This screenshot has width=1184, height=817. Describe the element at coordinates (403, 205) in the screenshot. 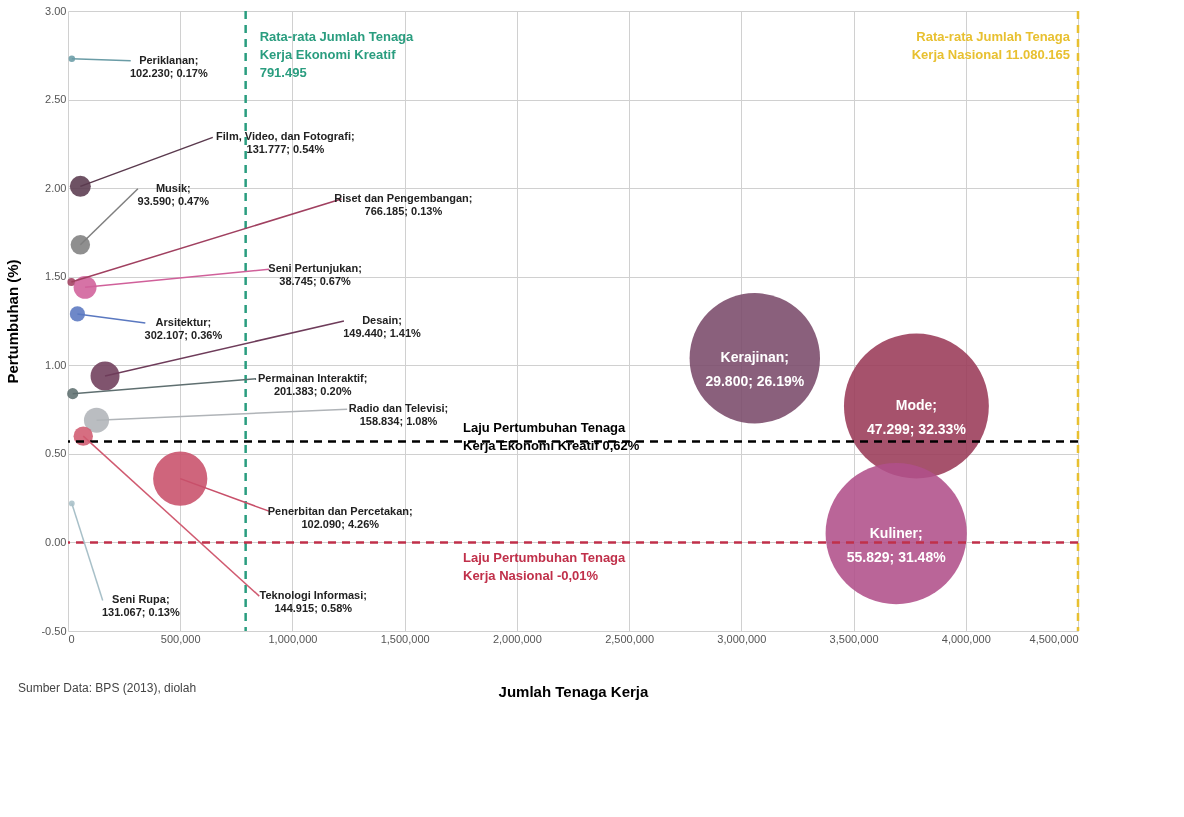

I see `text: Riset dan Pengembangan; 766.185; 0.13%` at that location.